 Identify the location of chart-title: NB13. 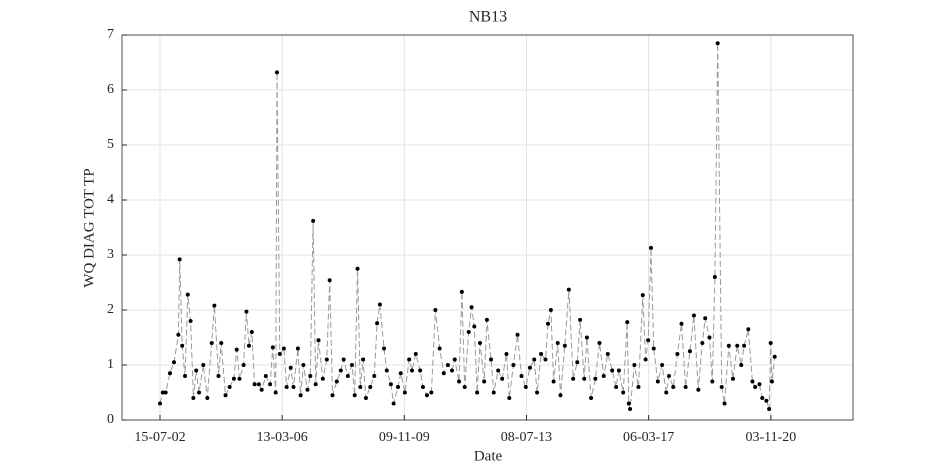
(488, 17).